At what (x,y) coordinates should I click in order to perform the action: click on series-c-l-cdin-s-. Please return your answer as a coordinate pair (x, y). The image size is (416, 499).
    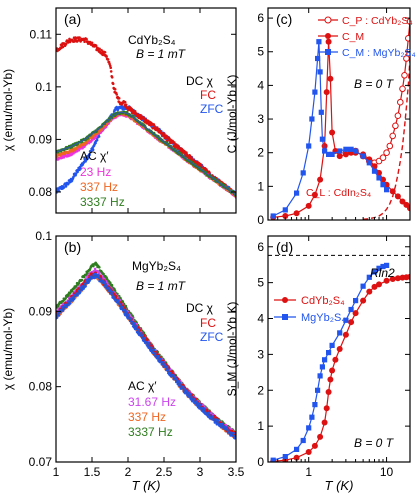
    Looking at the image, I should click on (386, 139).